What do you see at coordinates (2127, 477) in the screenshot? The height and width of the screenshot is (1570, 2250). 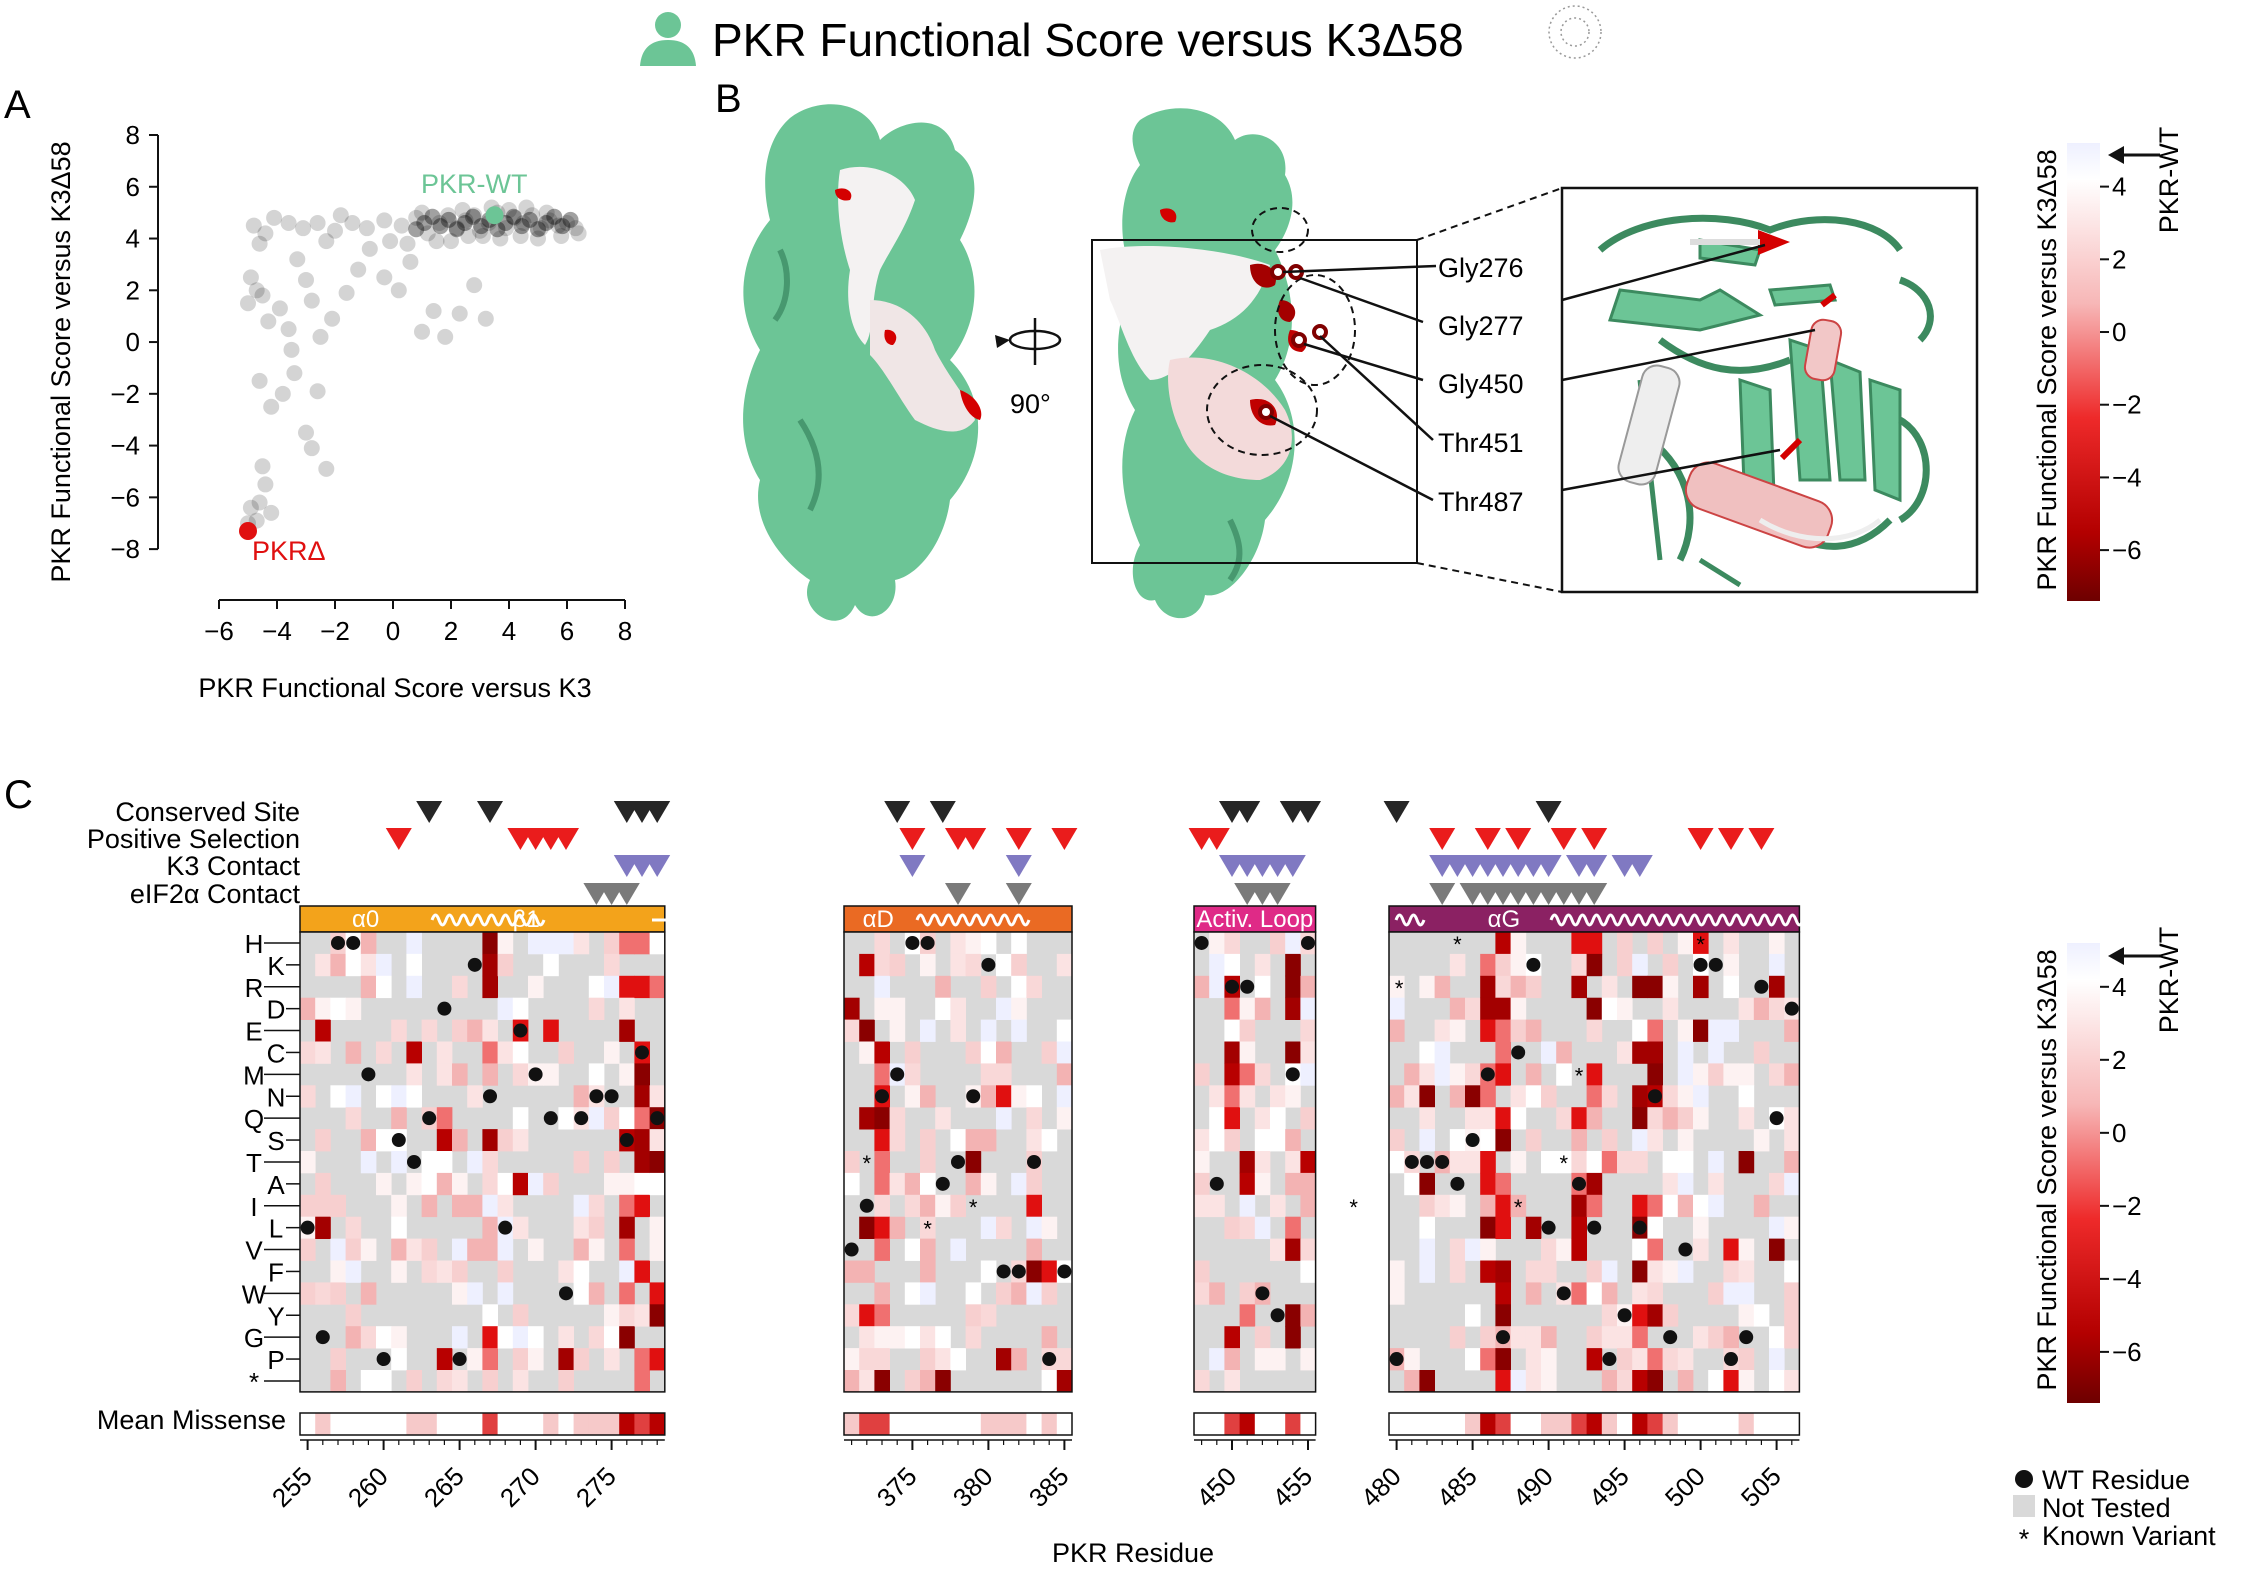 I see `colorbar-tick-label: −4` at bounding box center [2127, 477].